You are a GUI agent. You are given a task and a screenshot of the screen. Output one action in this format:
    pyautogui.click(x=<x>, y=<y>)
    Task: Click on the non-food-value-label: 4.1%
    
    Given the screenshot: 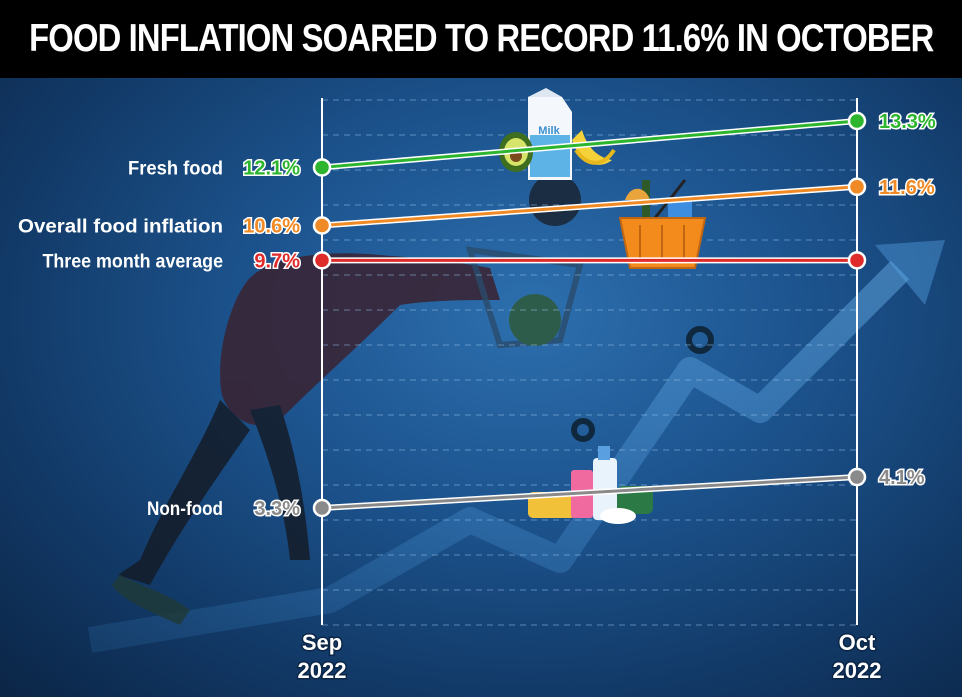 What is the action you would take?
    pyautogui.click(x=902, y=478)
    